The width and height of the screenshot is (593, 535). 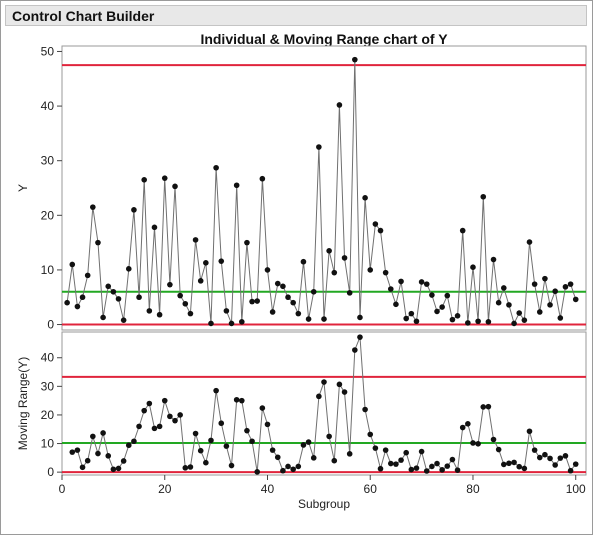 I want to click on x-axis-label: Subgroup, so click(x=324, y=504).